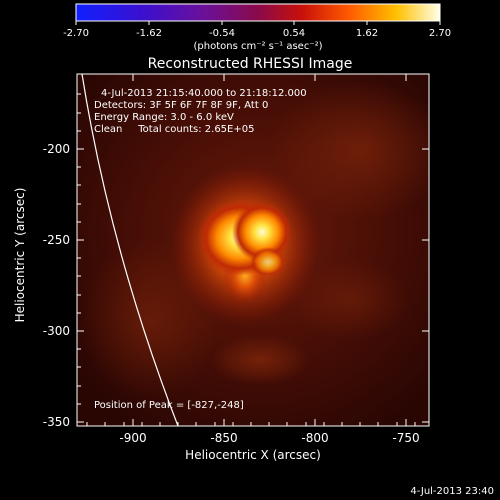 The image size is (500, 500). What do you see at coordinates (20, 255) in the screenshot?
I see `y-axis-label: Heliocentric Y (arcsec)` at bounding box center [20, 255].